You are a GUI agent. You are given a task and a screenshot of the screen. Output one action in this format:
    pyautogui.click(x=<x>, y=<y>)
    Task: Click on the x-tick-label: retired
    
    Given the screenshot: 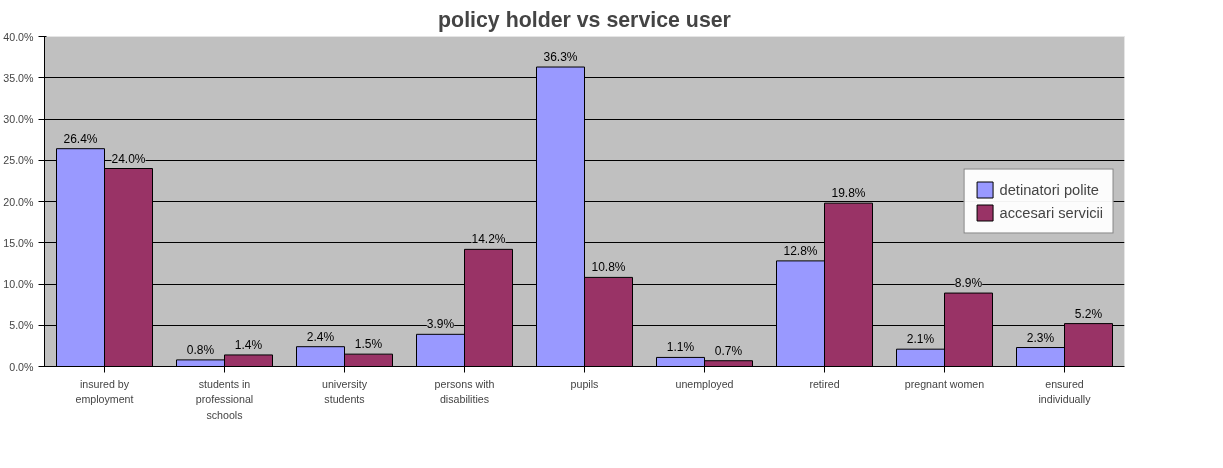 What is the action you would take?
    pyautogui.click(x=824, y=383)
    